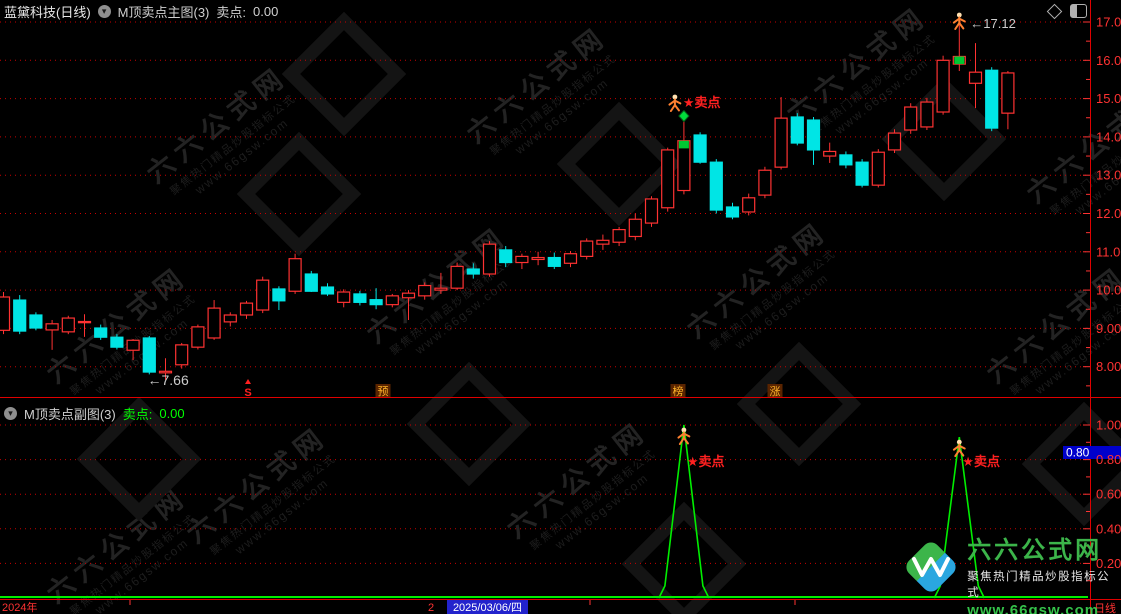  What do you see at coordinates (1108, 175) in the screenshot?
I see `svg-text: 13.00` at bounding box center [1108, 175].